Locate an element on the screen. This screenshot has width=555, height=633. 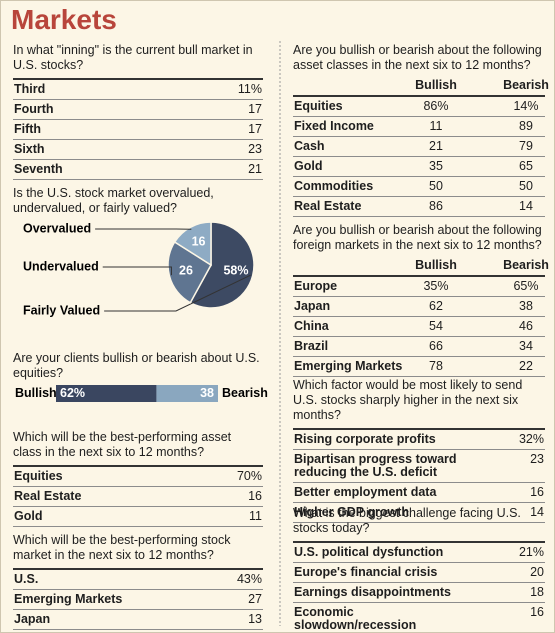
row: Japan 13 is located at coordinates (138, 620).